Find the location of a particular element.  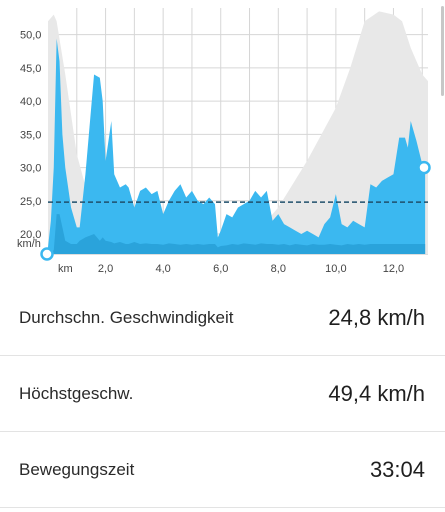

stat-label-max-speed: Höchstgeschw. is located at coordinates (76, 393).